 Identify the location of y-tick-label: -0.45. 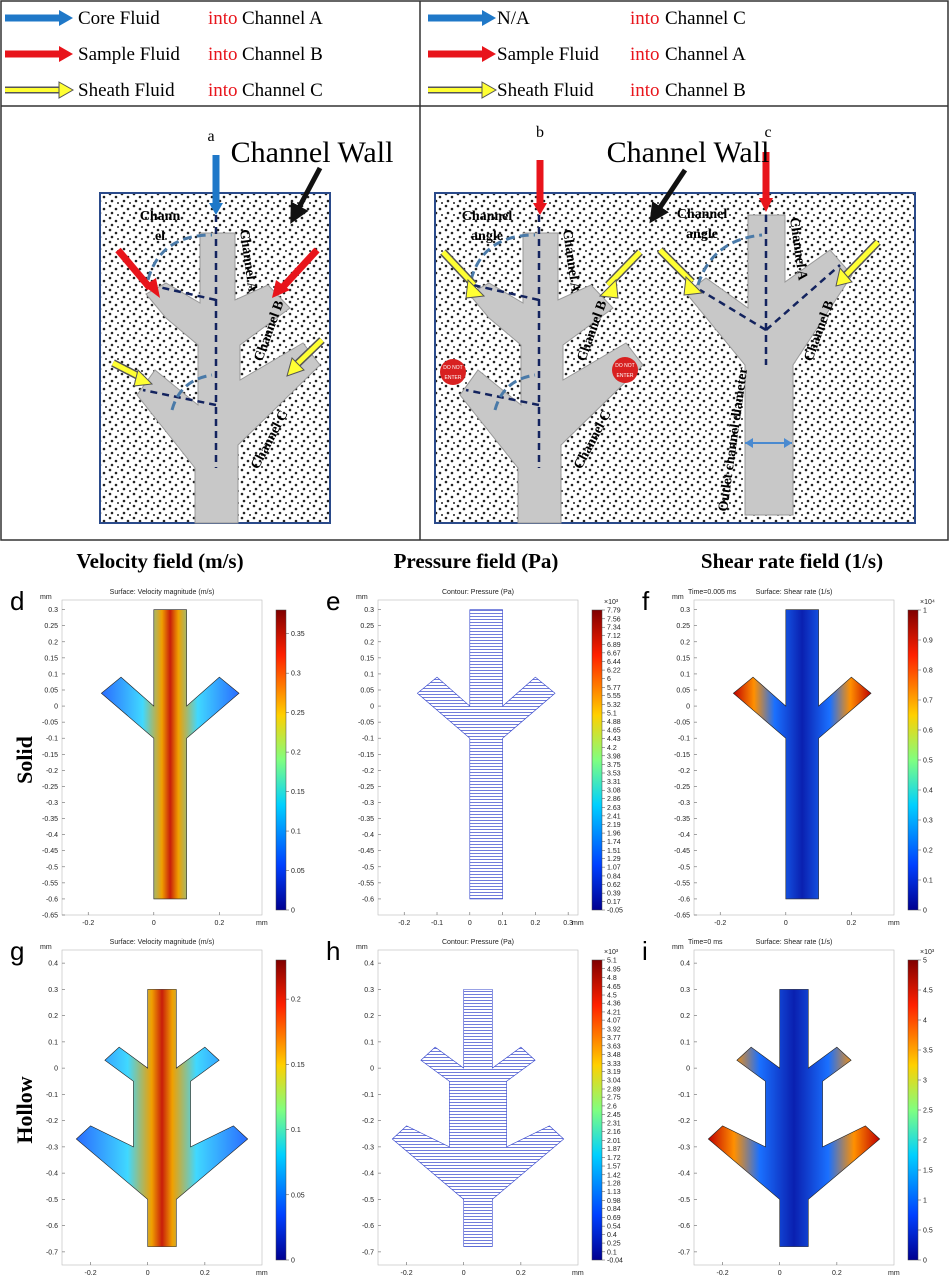
(50, 851).